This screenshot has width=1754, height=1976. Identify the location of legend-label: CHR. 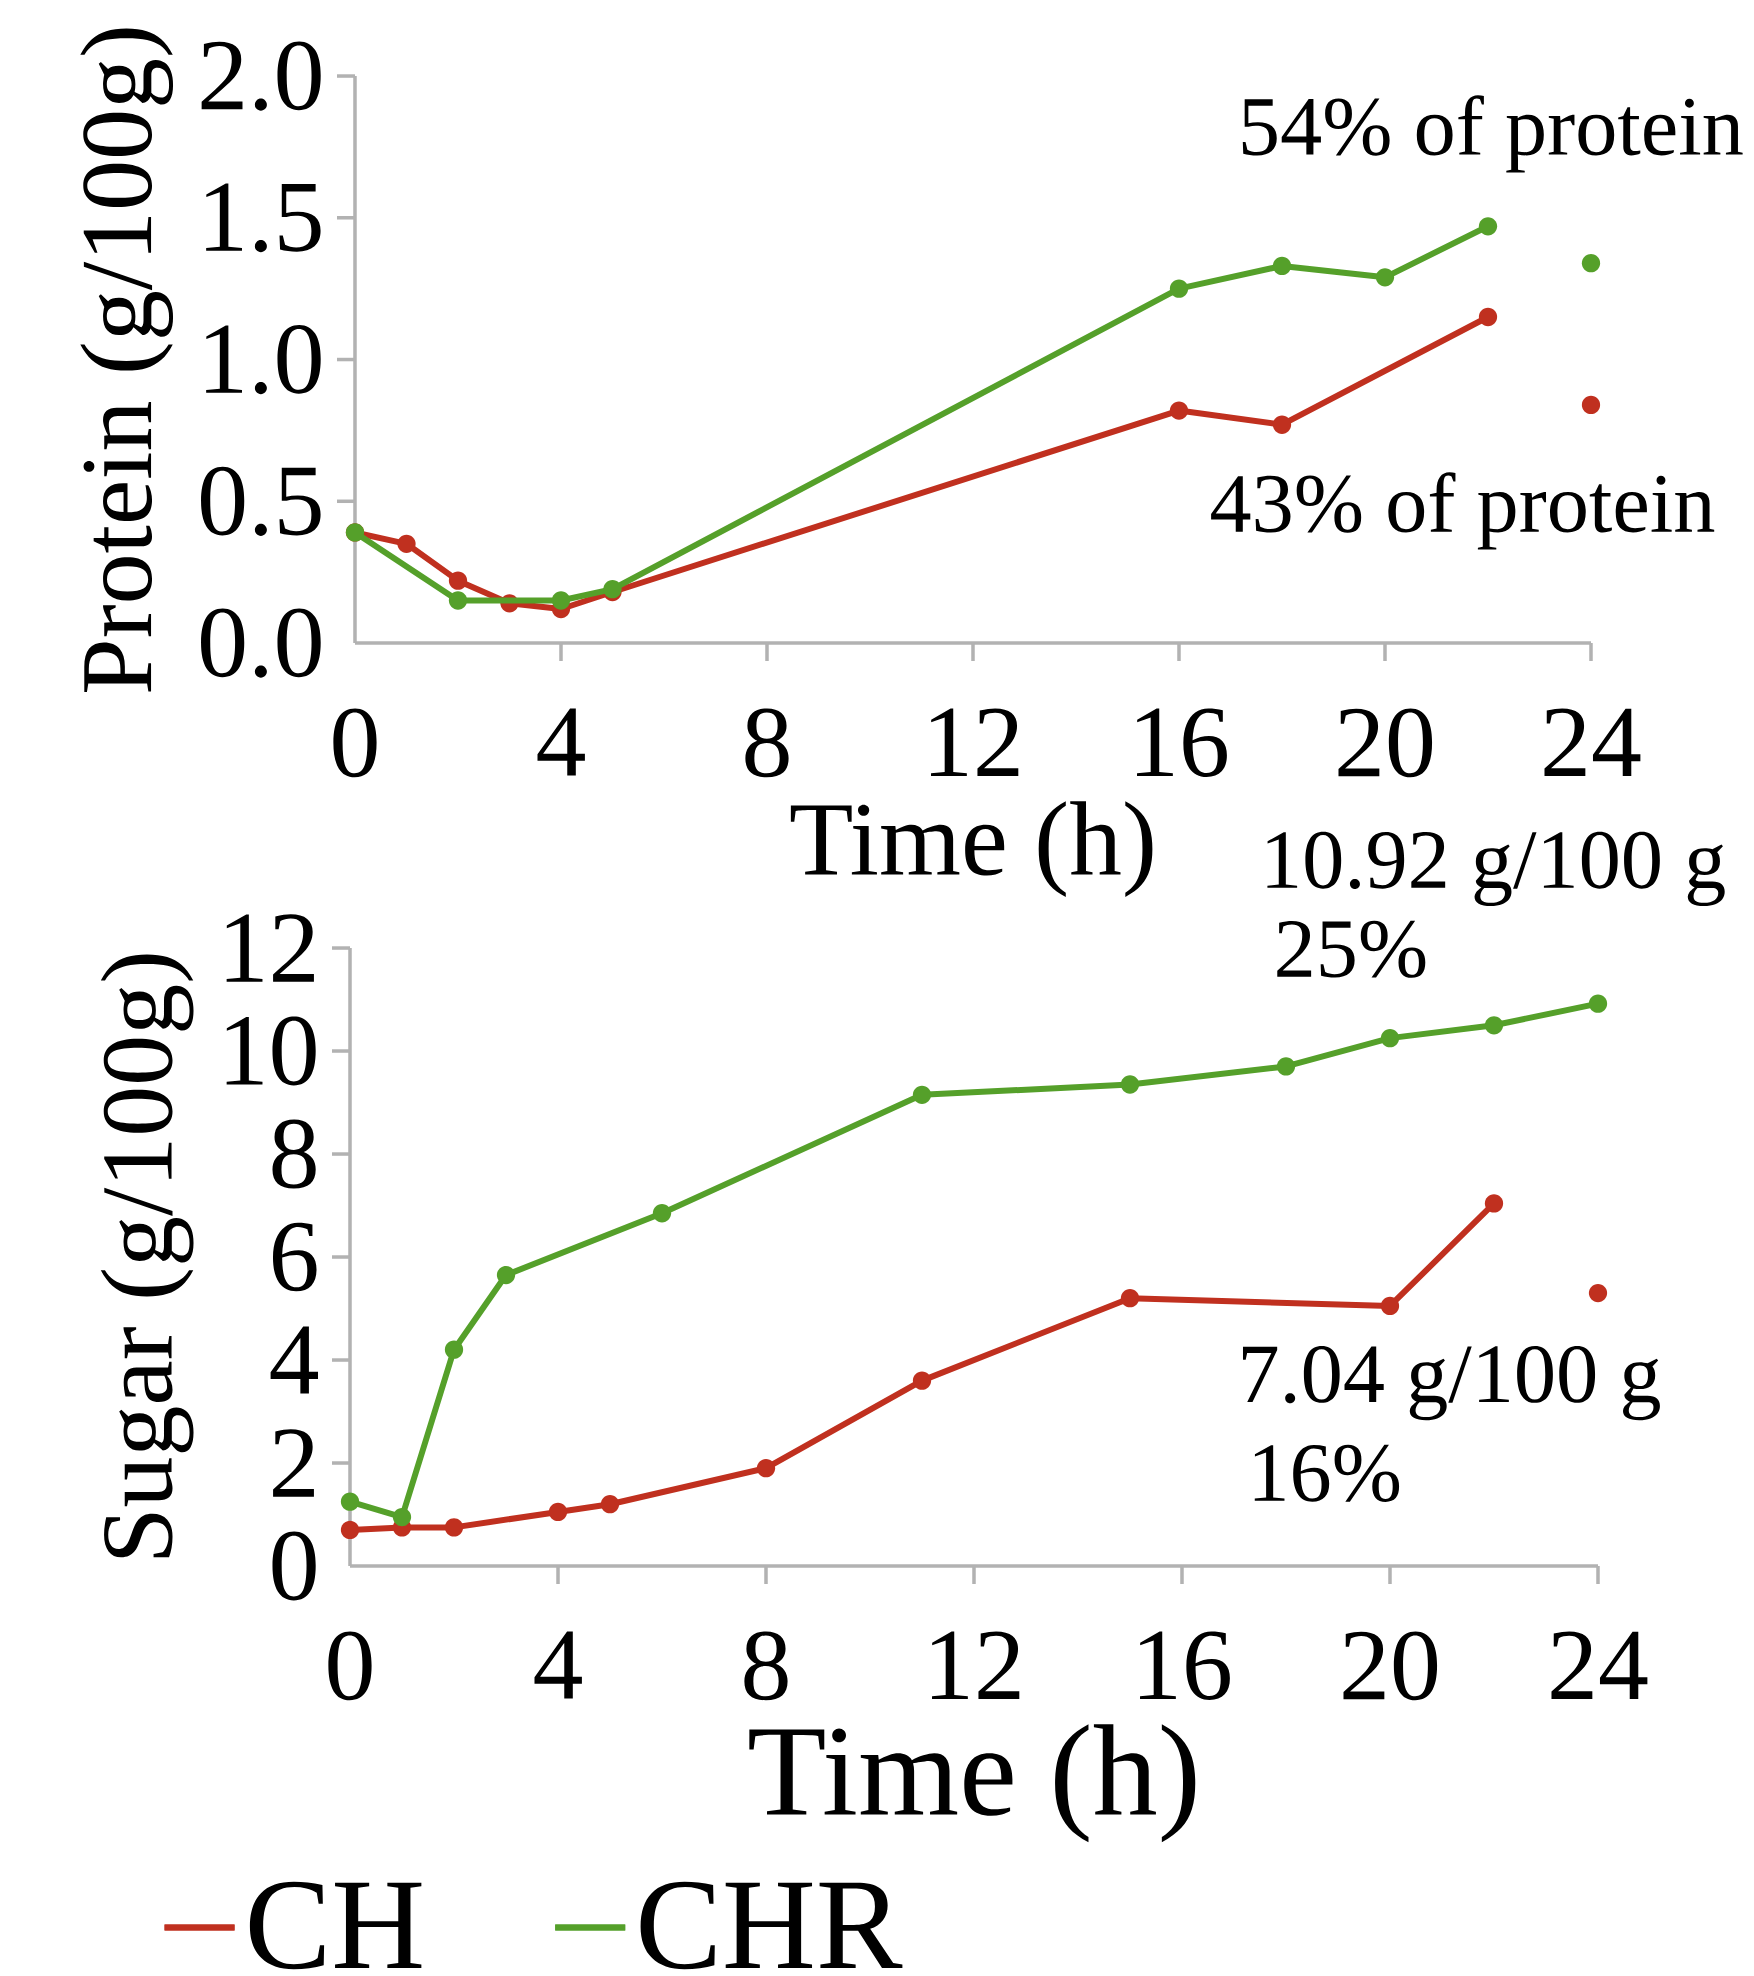
(771, 1925).